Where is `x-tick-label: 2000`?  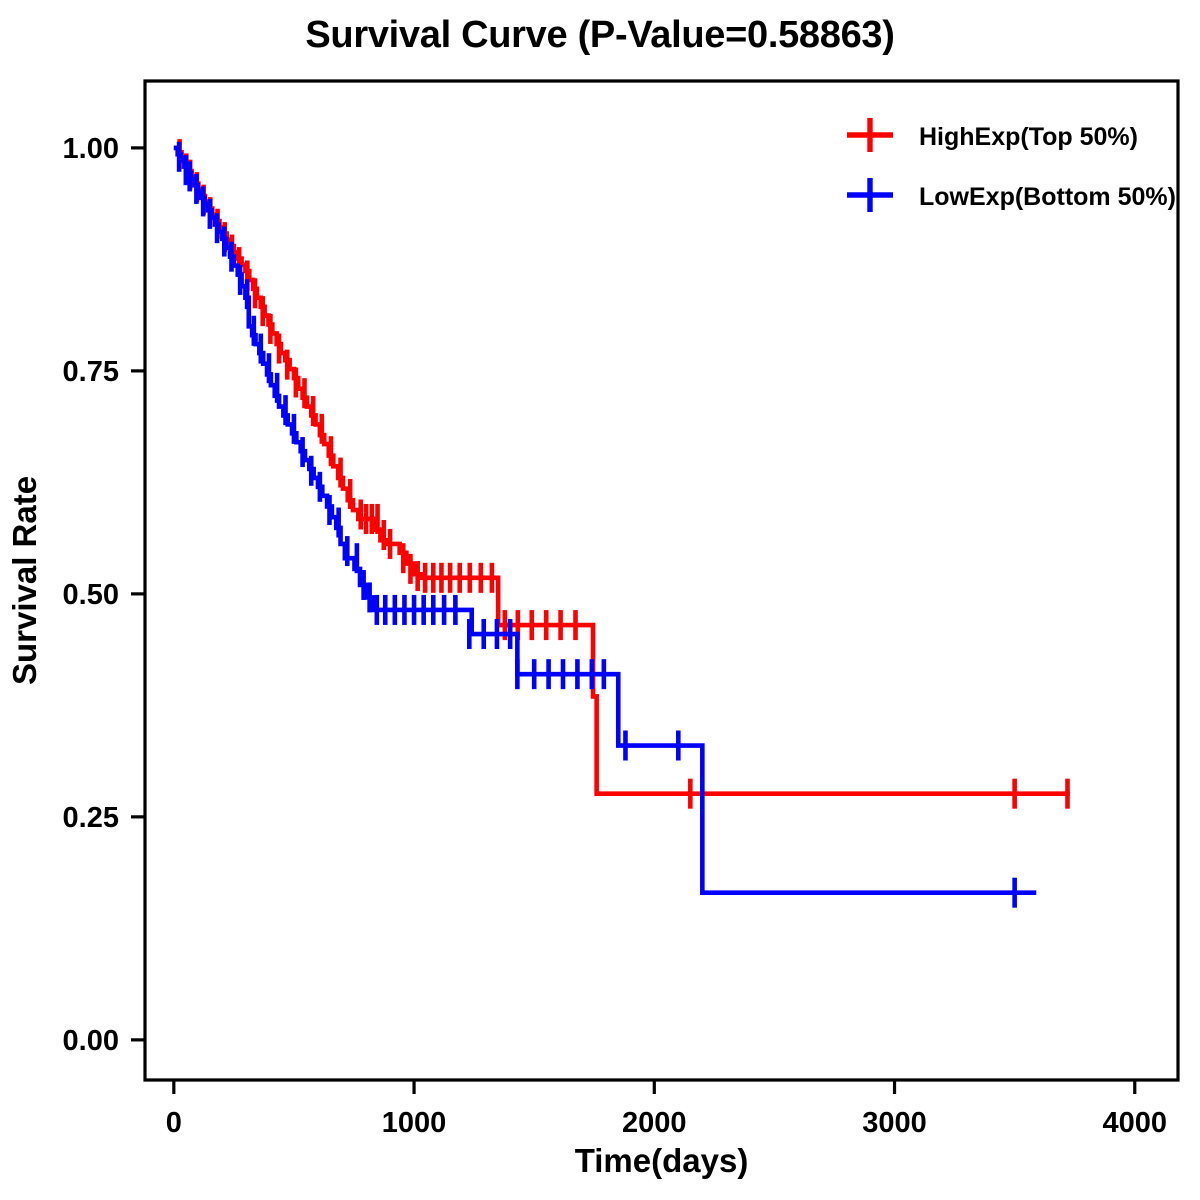
x-tick-label: 2000 is located at coordinates (654, 1123).